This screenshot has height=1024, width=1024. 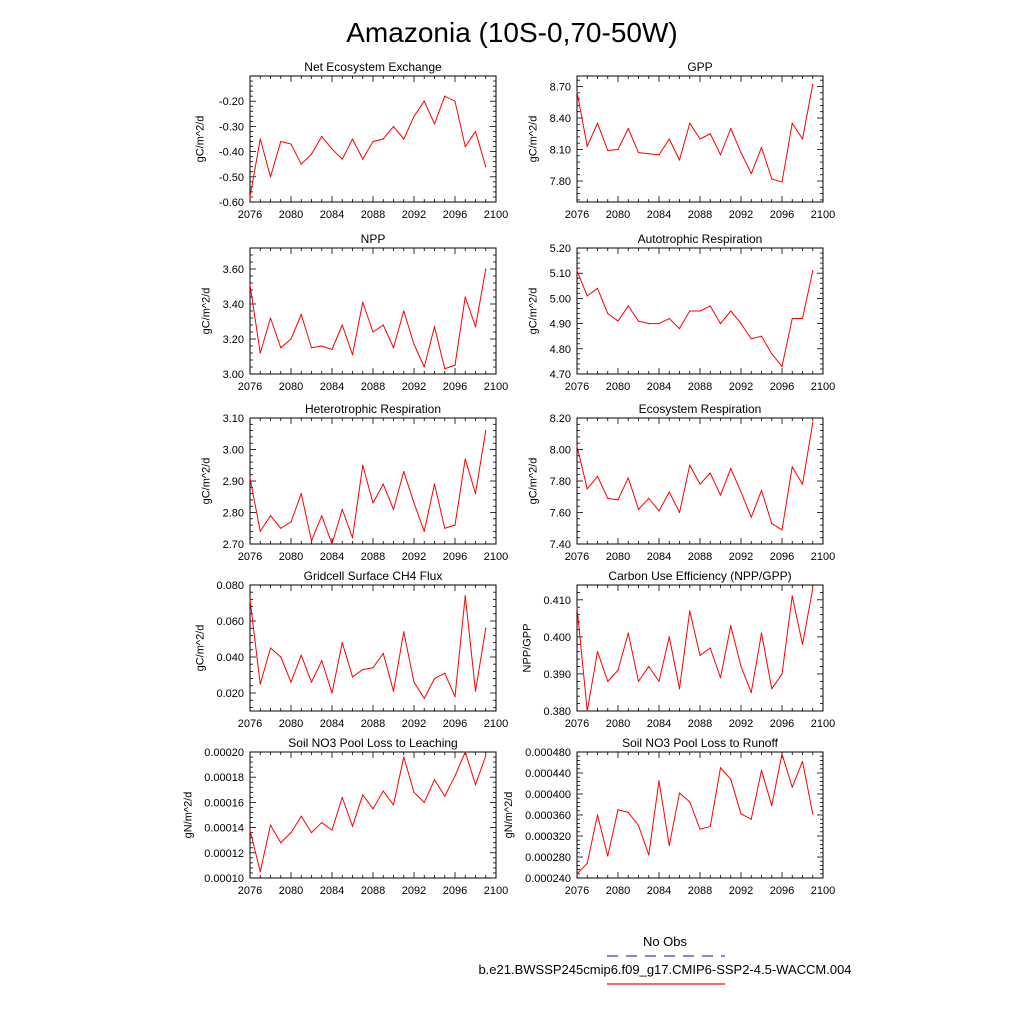 I want to click on panel-title: Autotrophic Respiration, so click(x=700, y=239).